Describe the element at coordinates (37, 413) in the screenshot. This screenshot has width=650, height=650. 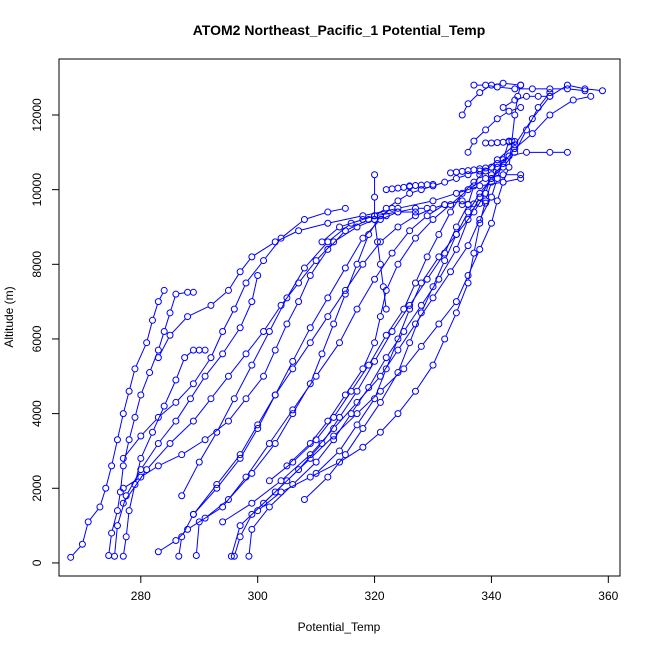
I see `y-tick-label: 4000` at that location.